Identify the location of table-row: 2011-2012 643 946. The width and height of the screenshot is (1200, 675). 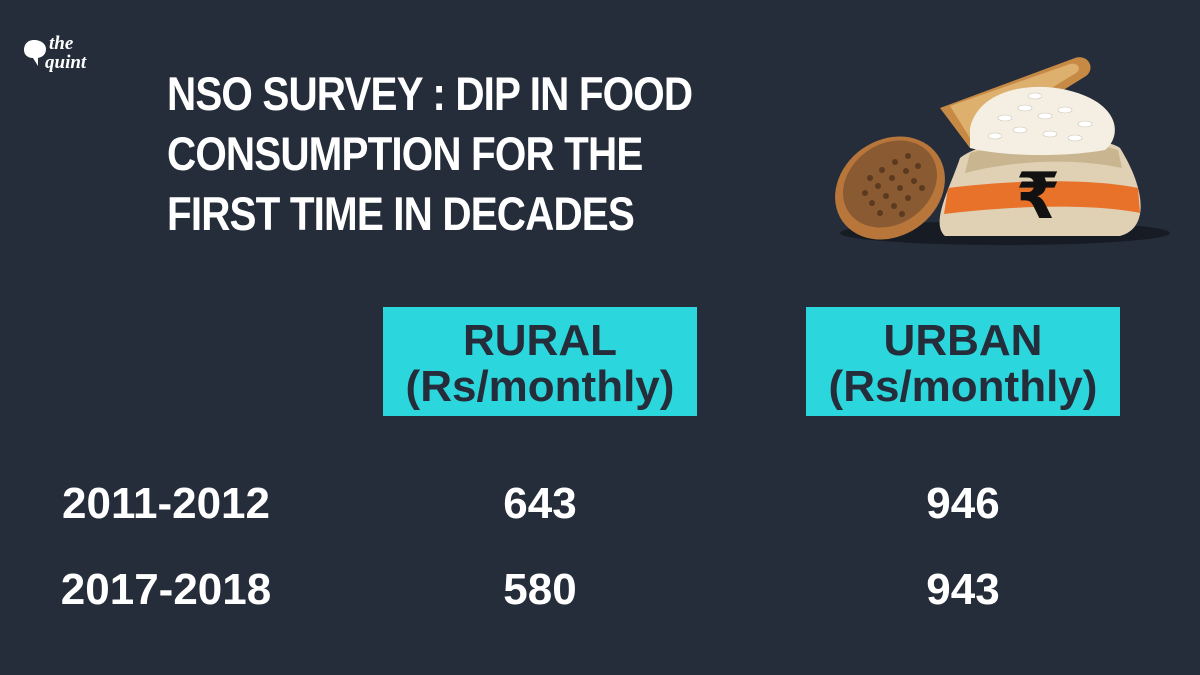
(531, 503).